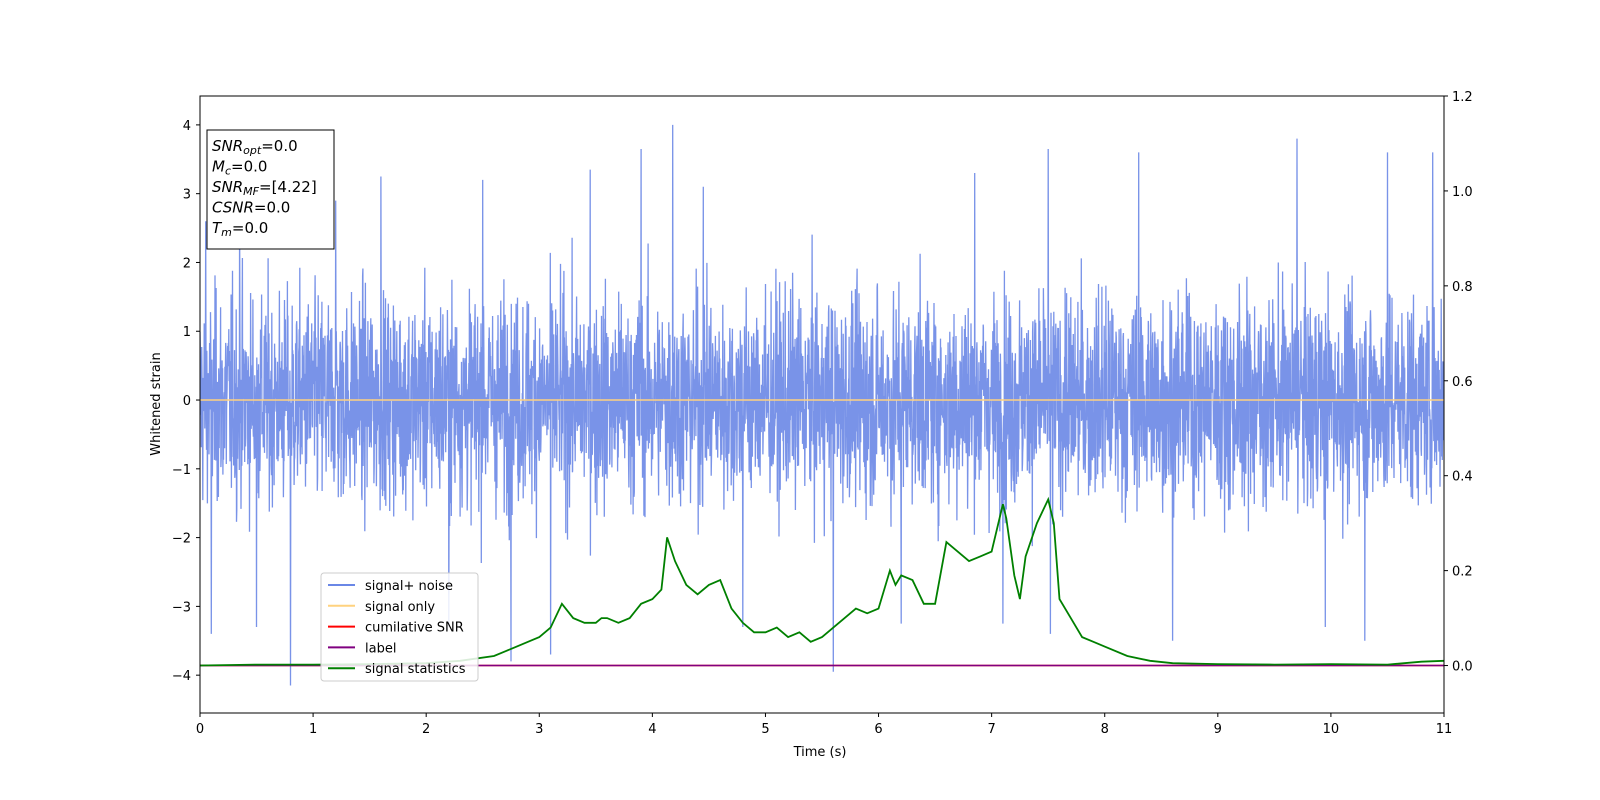  Describe the element at coordinates (187, 126) in the screenshot. I see `y-tick-label: 4` at that location.